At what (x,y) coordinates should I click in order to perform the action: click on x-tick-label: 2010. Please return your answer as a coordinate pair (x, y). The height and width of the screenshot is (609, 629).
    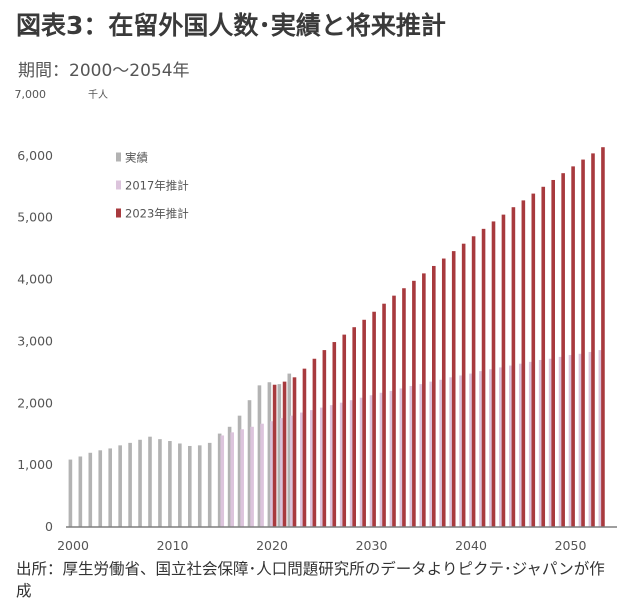
    Looking at the image, I should click on (173, 545).